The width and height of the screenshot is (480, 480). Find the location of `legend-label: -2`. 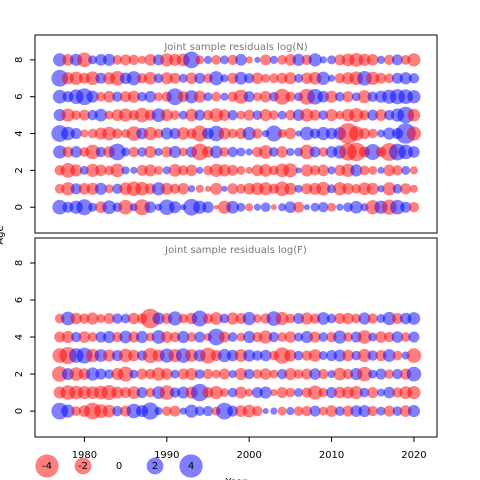

legend-label: -2 is located at coordinates (83, 466).